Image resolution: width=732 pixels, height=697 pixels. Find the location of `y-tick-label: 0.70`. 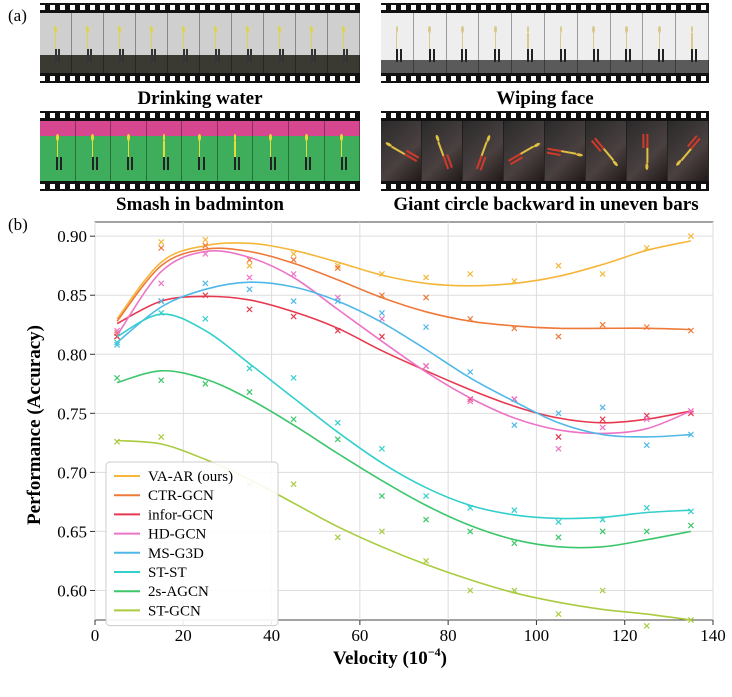

y-tick-label: 0.70 is located at coordinates (72, 472).